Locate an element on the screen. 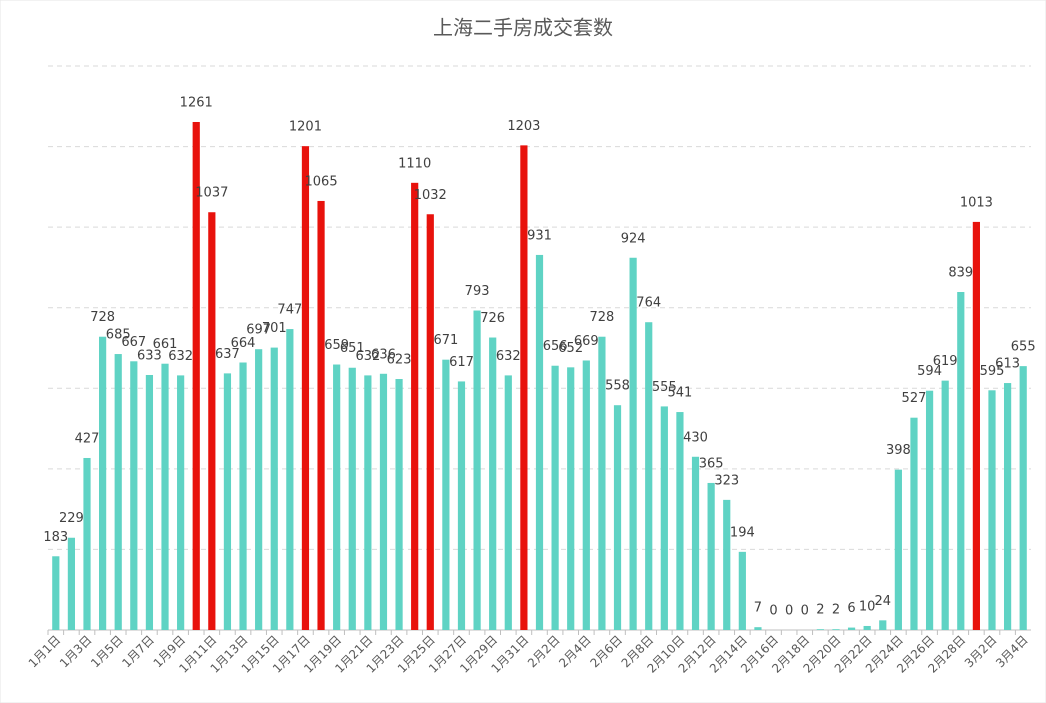 Image resolution: width=1046 pixels, height=703 pixels. value-label: 636 is located at coordinates (383, 354).